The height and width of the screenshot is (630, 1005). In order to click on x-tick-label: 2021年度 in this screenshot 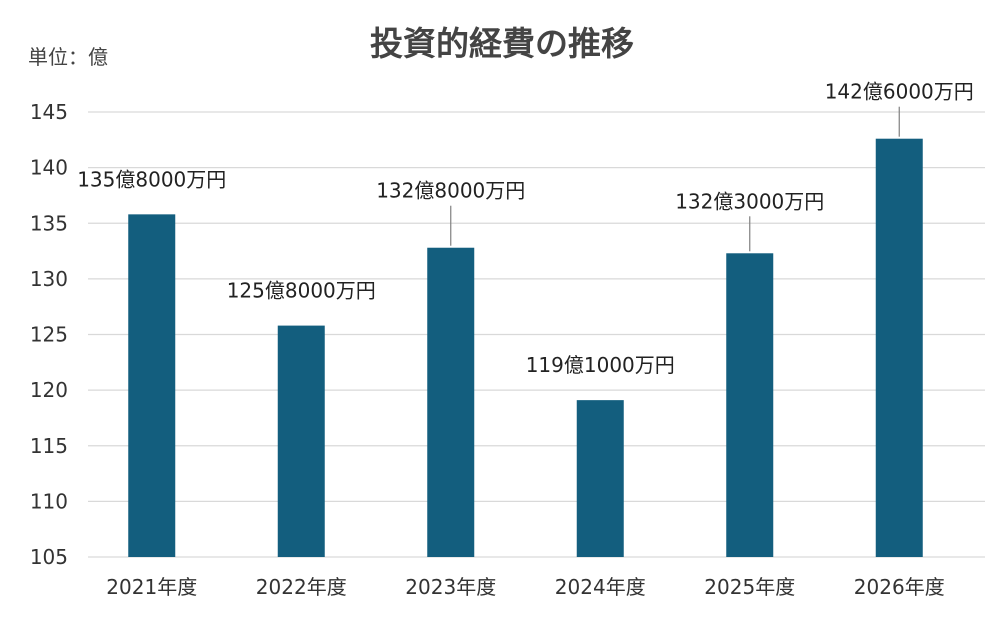, I will do `click(151, 587)`.